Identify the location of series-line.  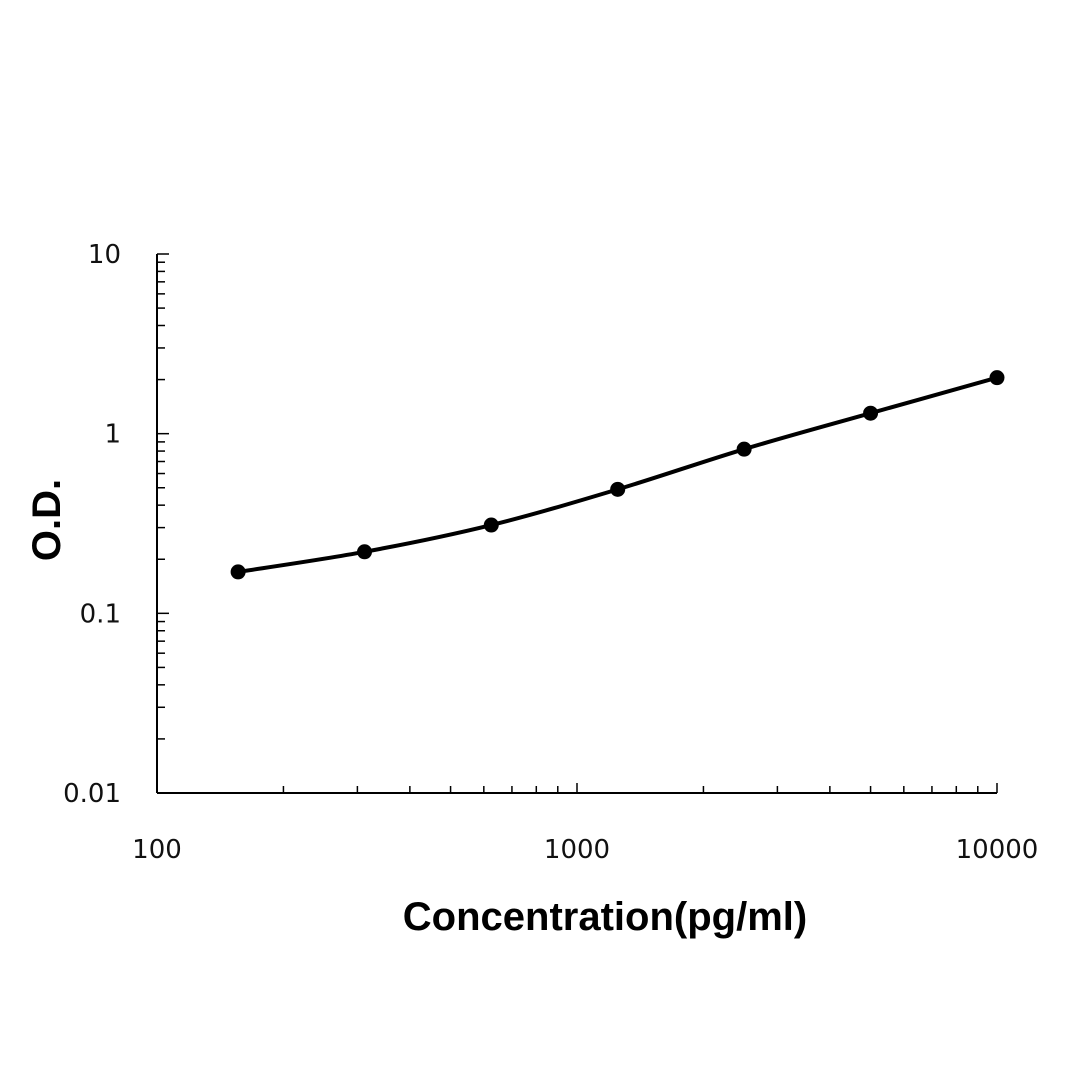
(617, 474).